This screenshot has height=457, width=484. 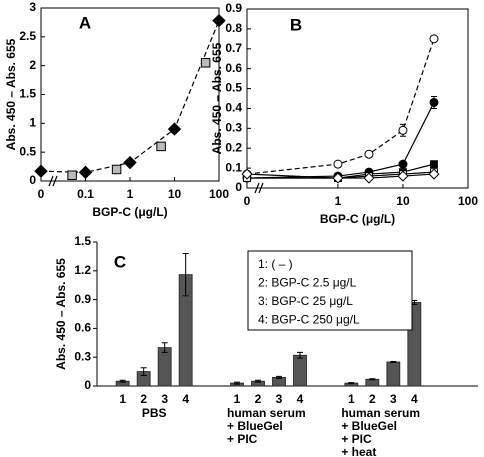 I want to click on x-axis-label: BGP-C (μg/L), so click(x=357, y=219).